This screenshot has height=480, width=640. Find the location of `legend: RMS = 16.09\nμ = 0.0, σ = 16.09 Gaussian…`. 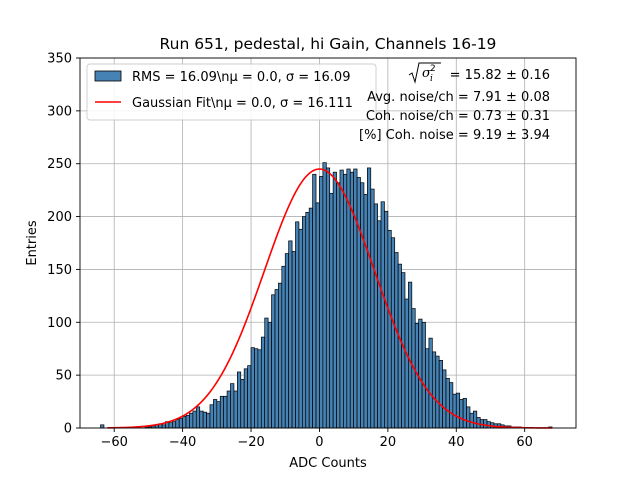

legend: RMS = 16.09\nμ = 0.0, σ = 16.09 Gaussian… is located at coordinates (231, 92).